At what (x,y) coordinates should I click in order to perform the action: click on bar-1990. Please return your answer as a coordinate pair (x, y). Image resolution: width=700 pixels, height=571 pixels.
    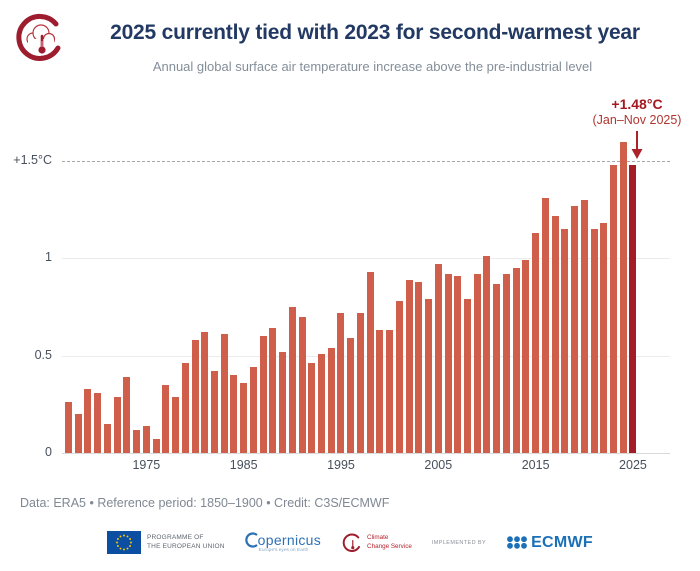
    Looking at the image, I should click on (292, 379).